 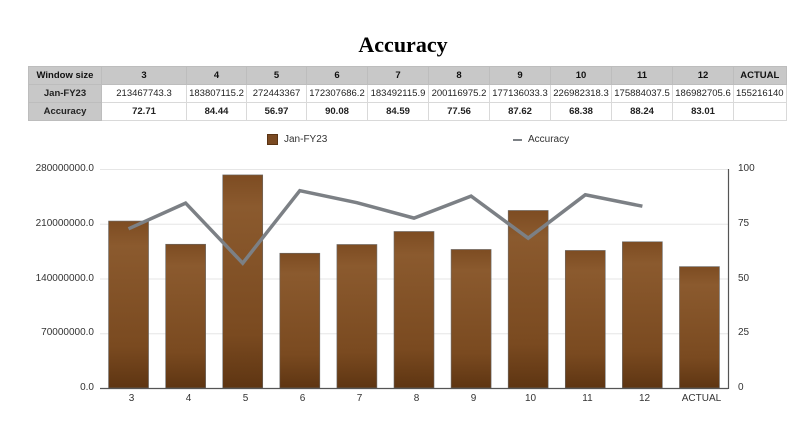 What do you see at coordinates (131, 398) in the screenshot?
I see `x-tick-label: 3` at bounding box center [131, 398].